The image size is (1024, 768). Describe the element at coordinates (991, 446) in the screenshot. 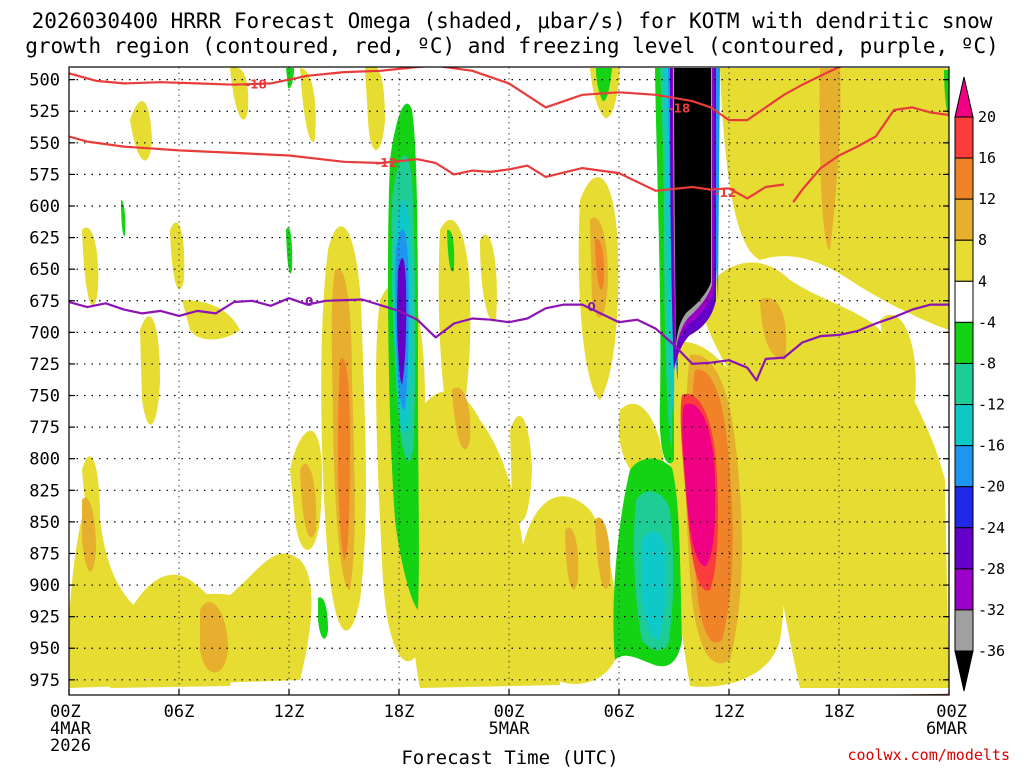

I see `colorbar-label: -16` at that location.